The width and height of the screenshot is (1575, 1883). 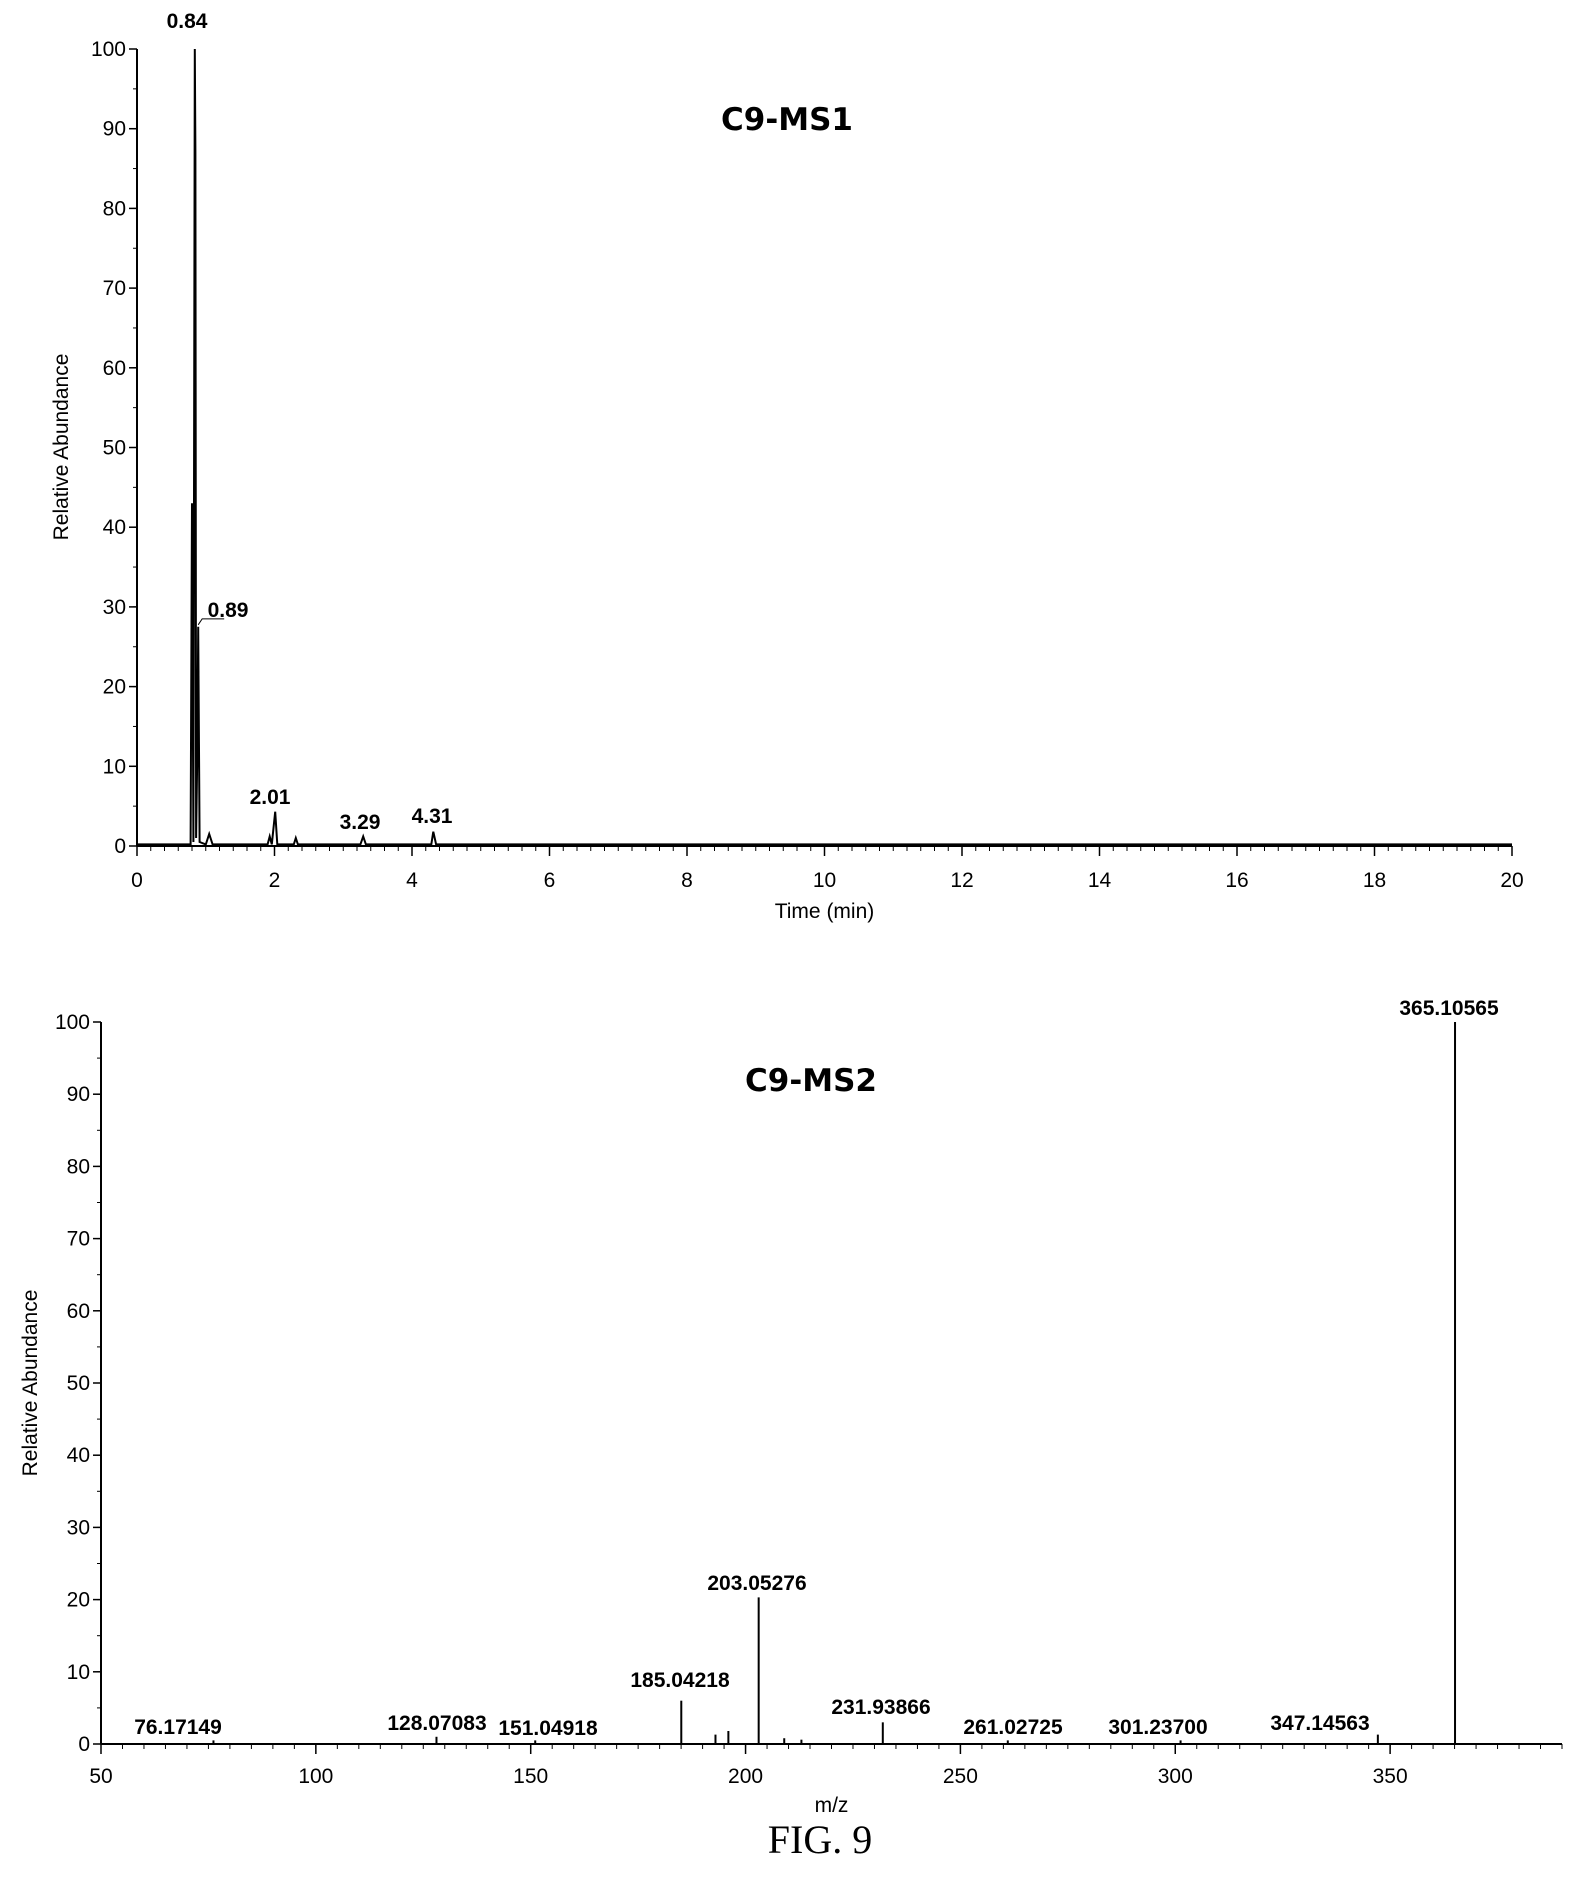 What do you see at coordinates (745, 1776) in the screenshot?
I see `x-tick-label: 200` at bounding box center [745, 1776].